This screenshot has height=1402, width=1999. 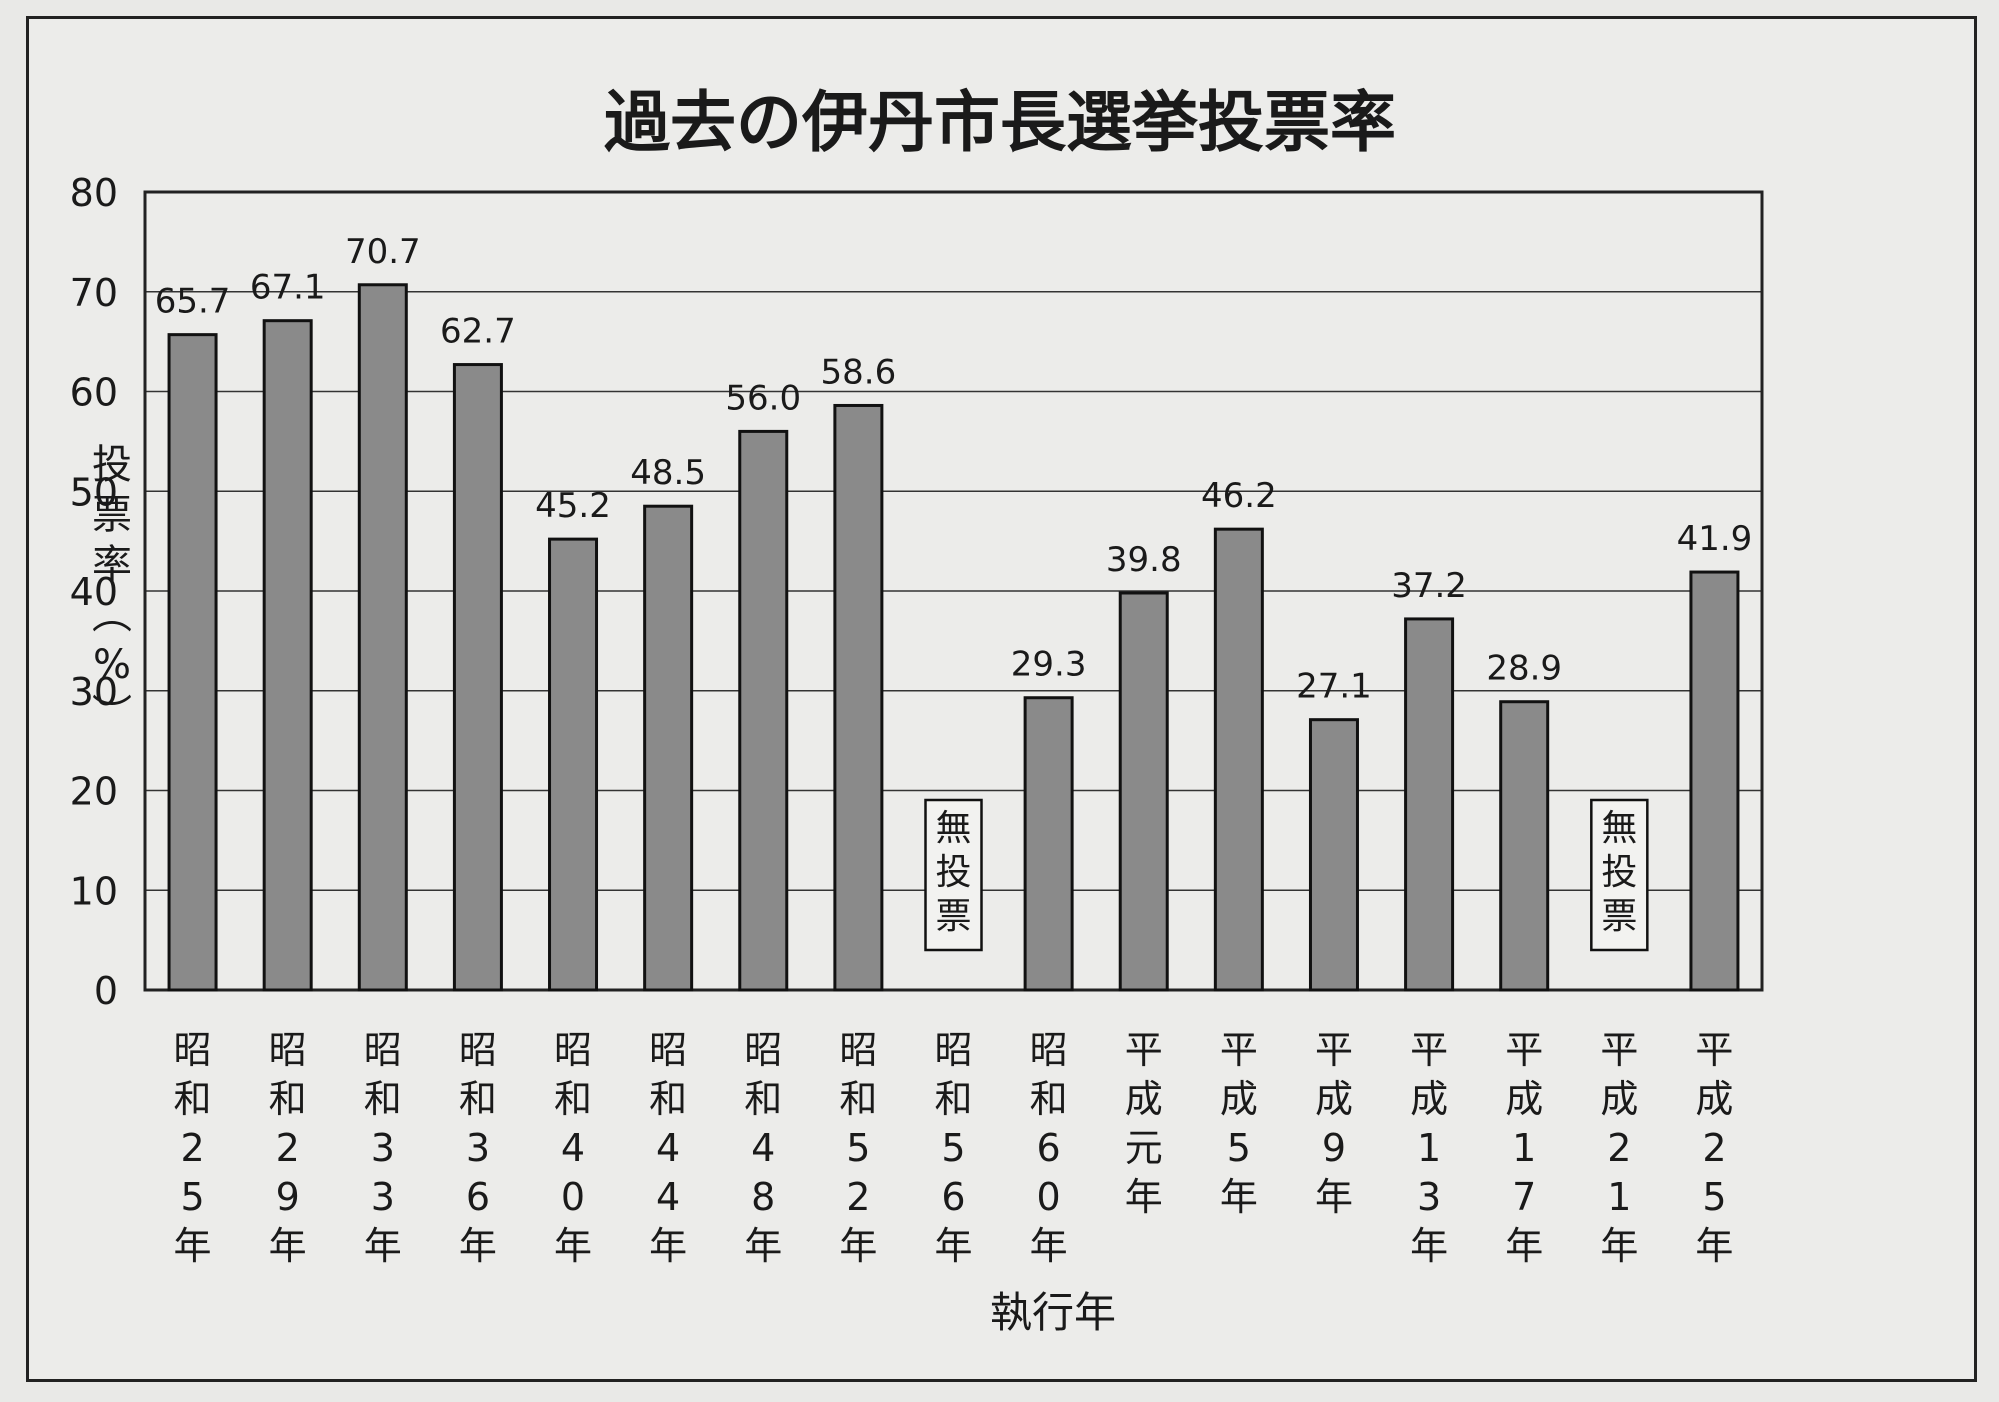 What do you see at coordinates (1239, 496) in the screenshot?
I see `data-label: 46.2` at bounding box center [1239, 496].